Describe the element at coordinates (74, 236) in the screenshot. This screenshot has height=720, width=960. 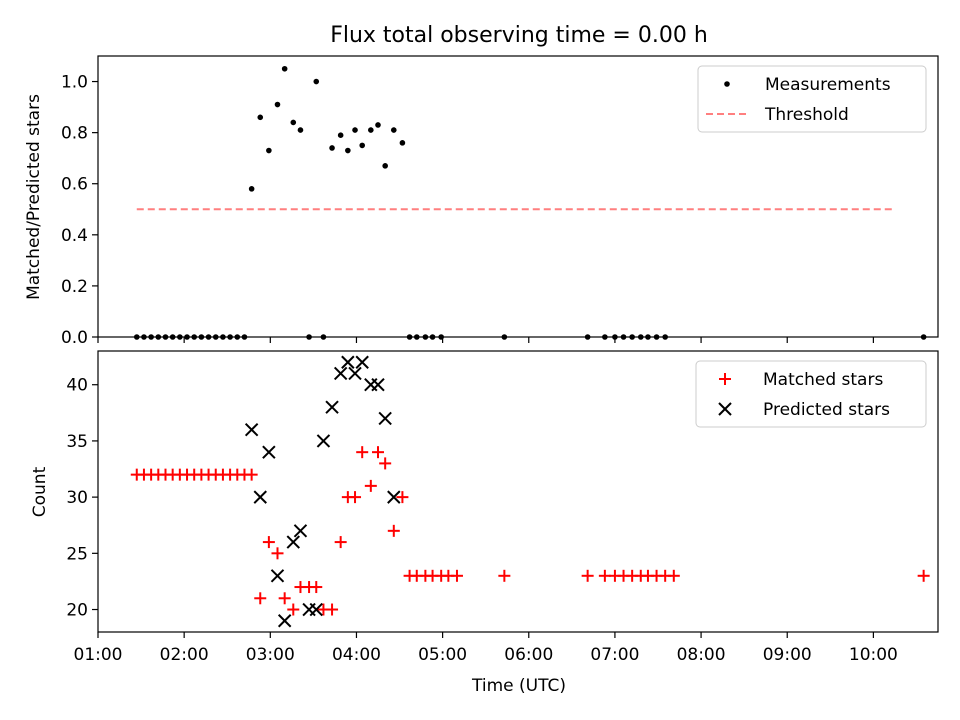
I see `top-y-tick-label: 0.4` at that location.